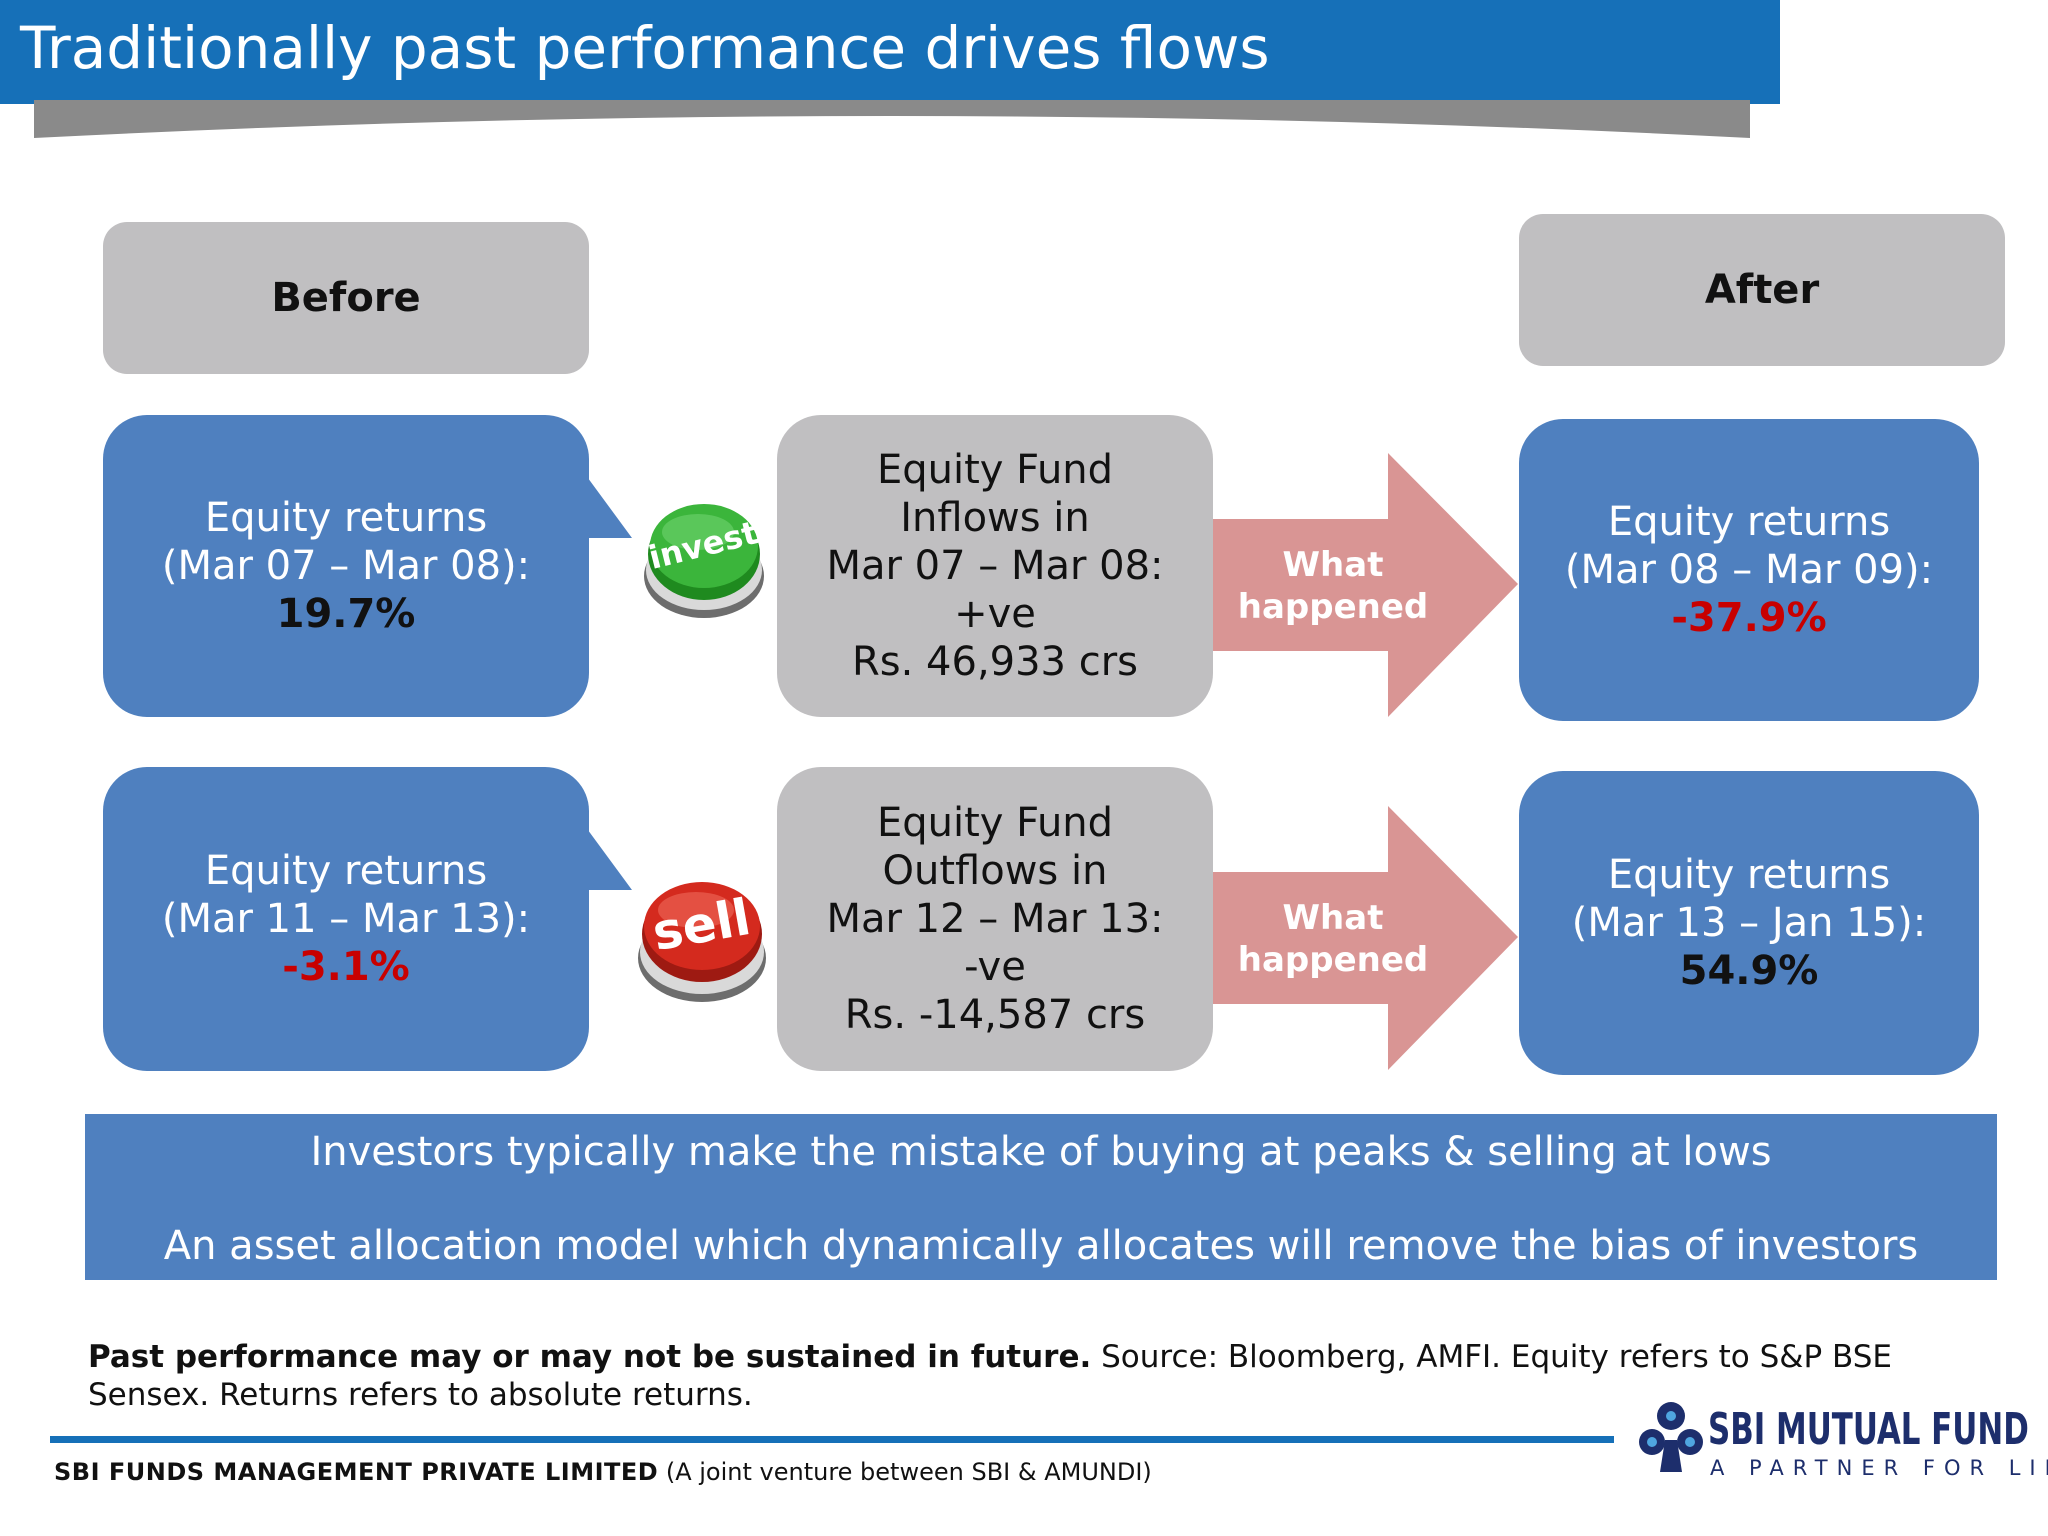 The image size is (2048, 1536). I want to click on after-returns-label-1: Equity returns, so click(1749, 522).